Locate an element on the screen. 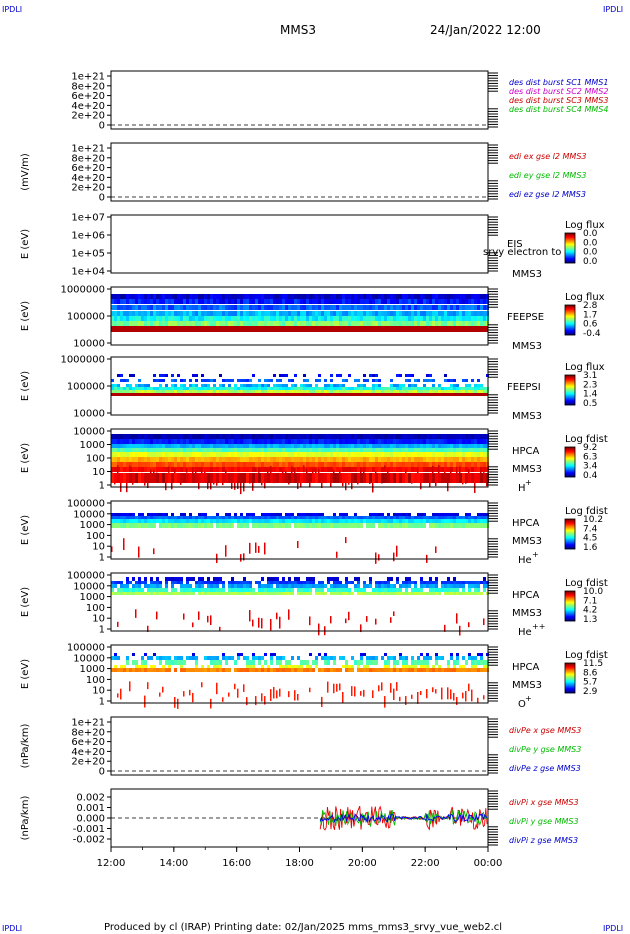 The image size is (630, 934). legend-entry: divPe y gse MMS3 is located at coordinates (545, 749).